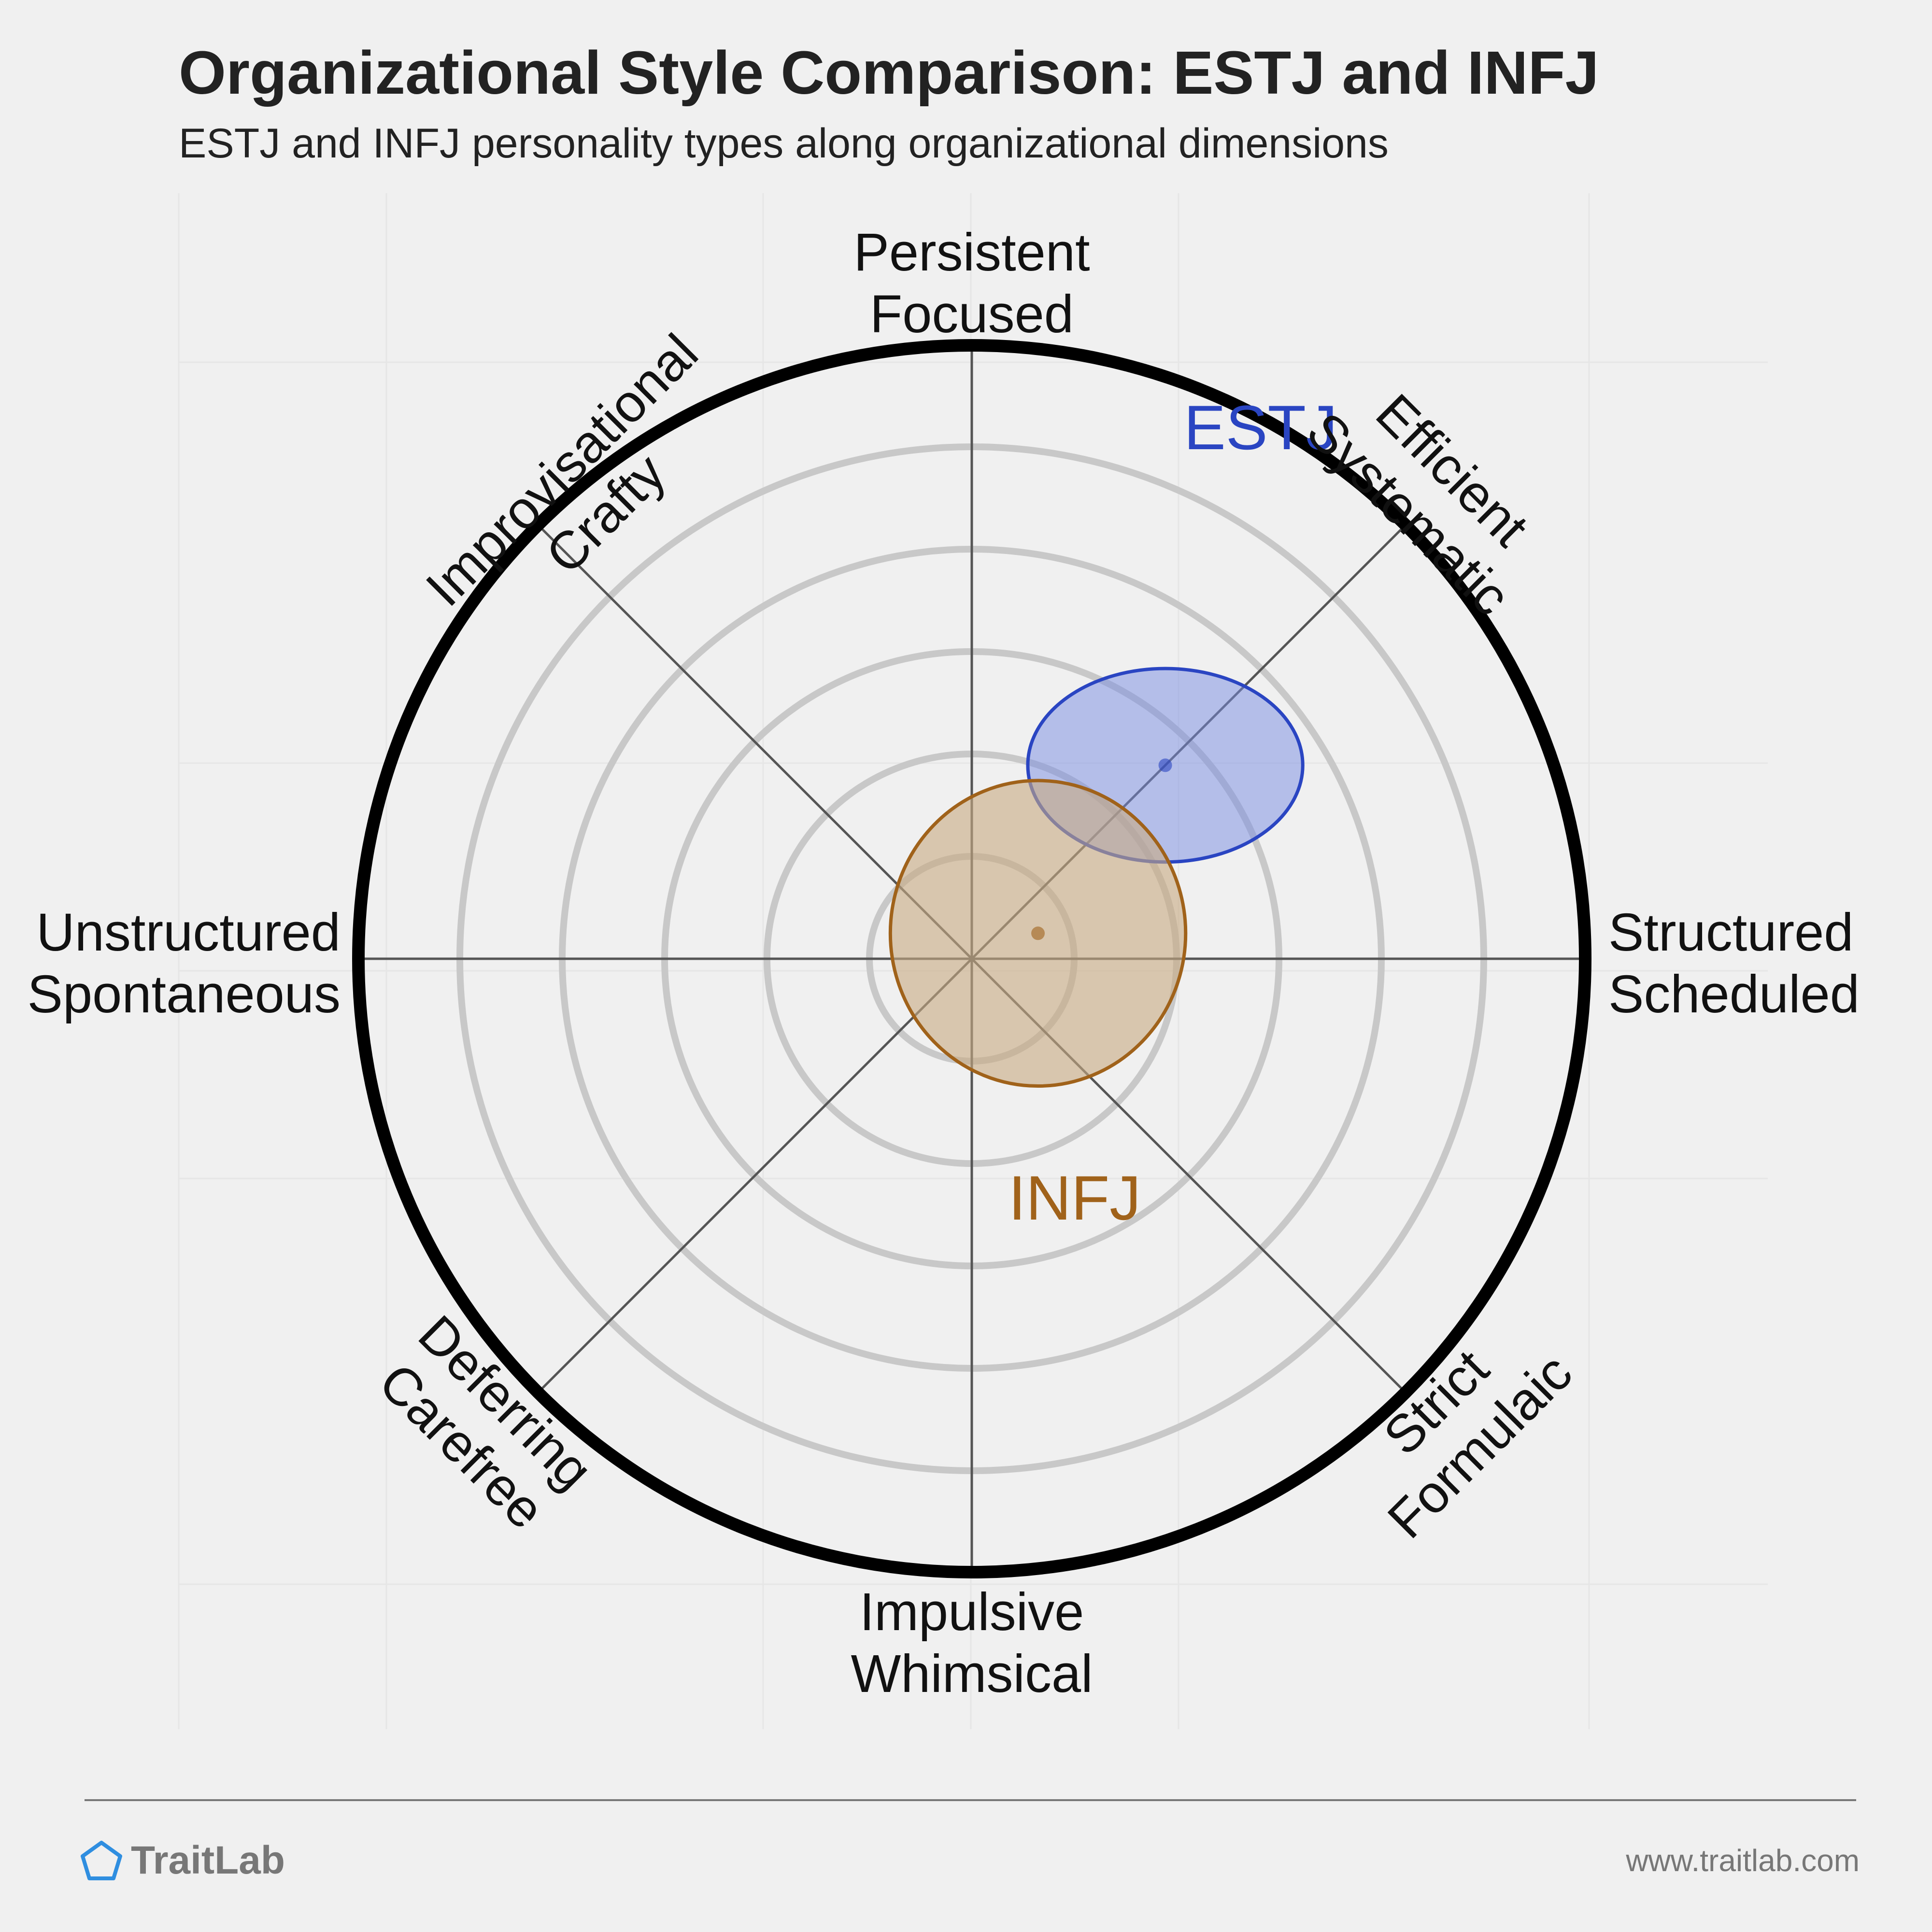 This screenshot has height=1932, width=1932. What do you see at coordinates (972, 1674) in the screenshot?
I see `axis-label-bottom-line: Whimsical` at bounding box center [972, 1674].